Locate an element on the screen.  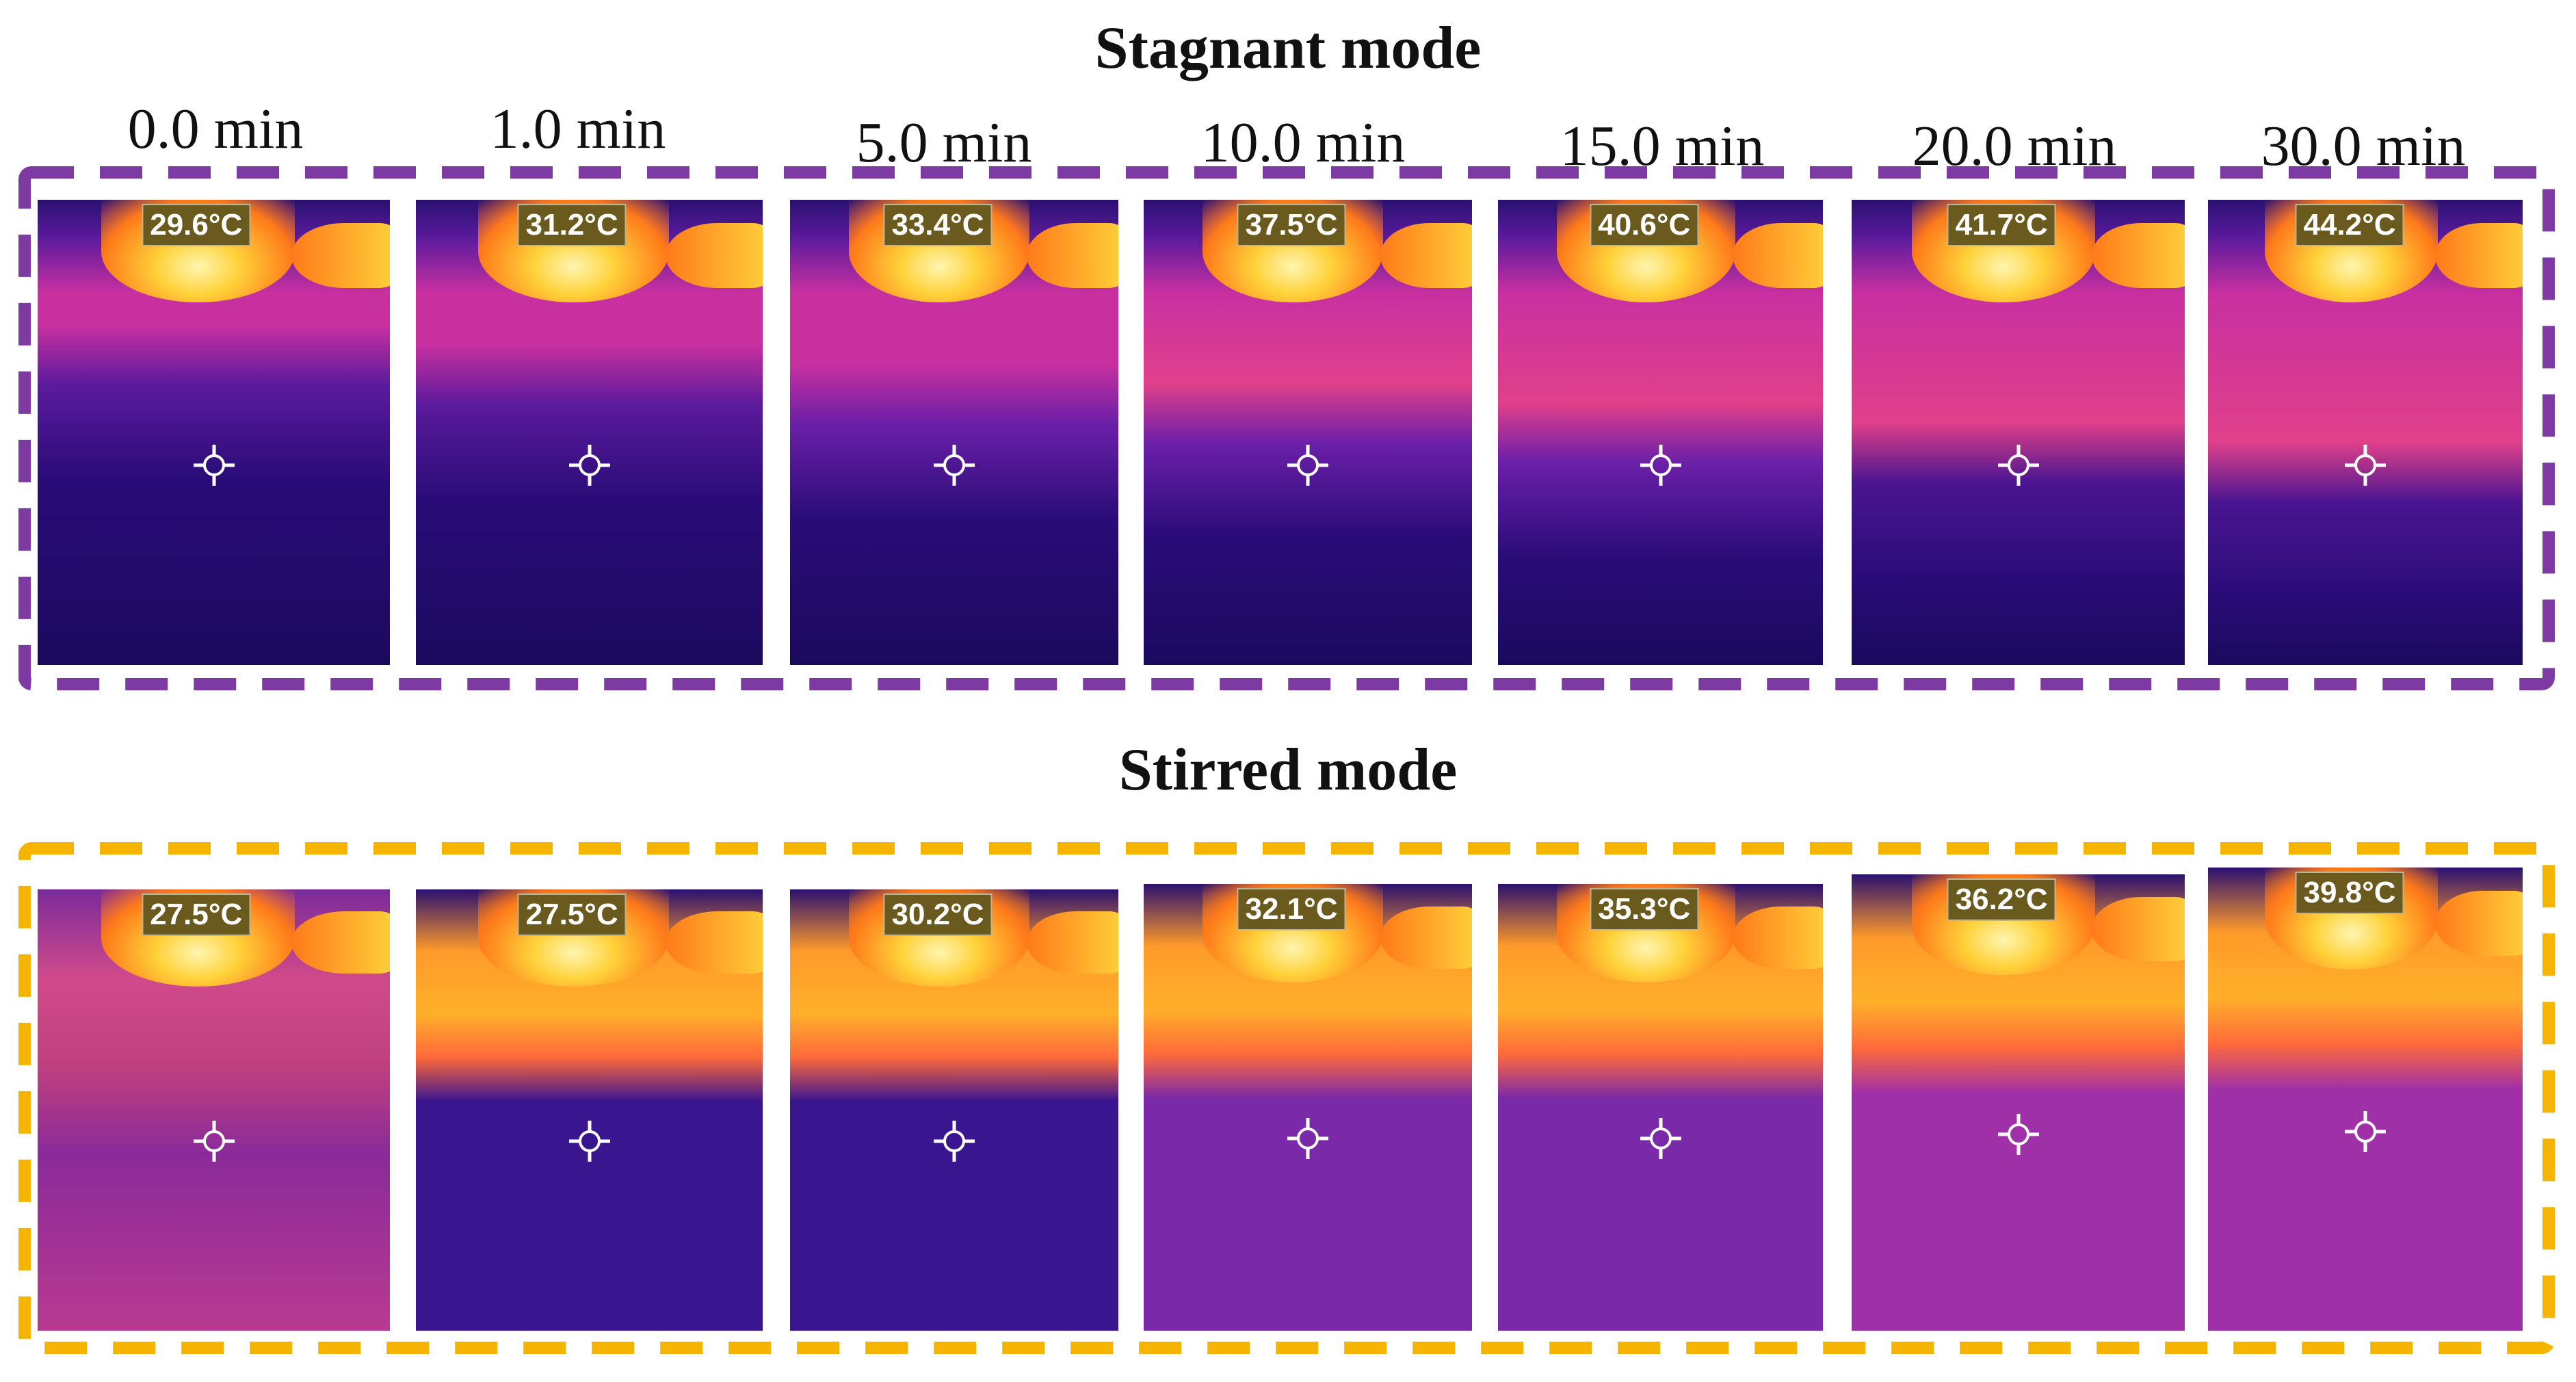
stagnant-temperature-badge: 44.2°C is located at coordinates (2349, 225).